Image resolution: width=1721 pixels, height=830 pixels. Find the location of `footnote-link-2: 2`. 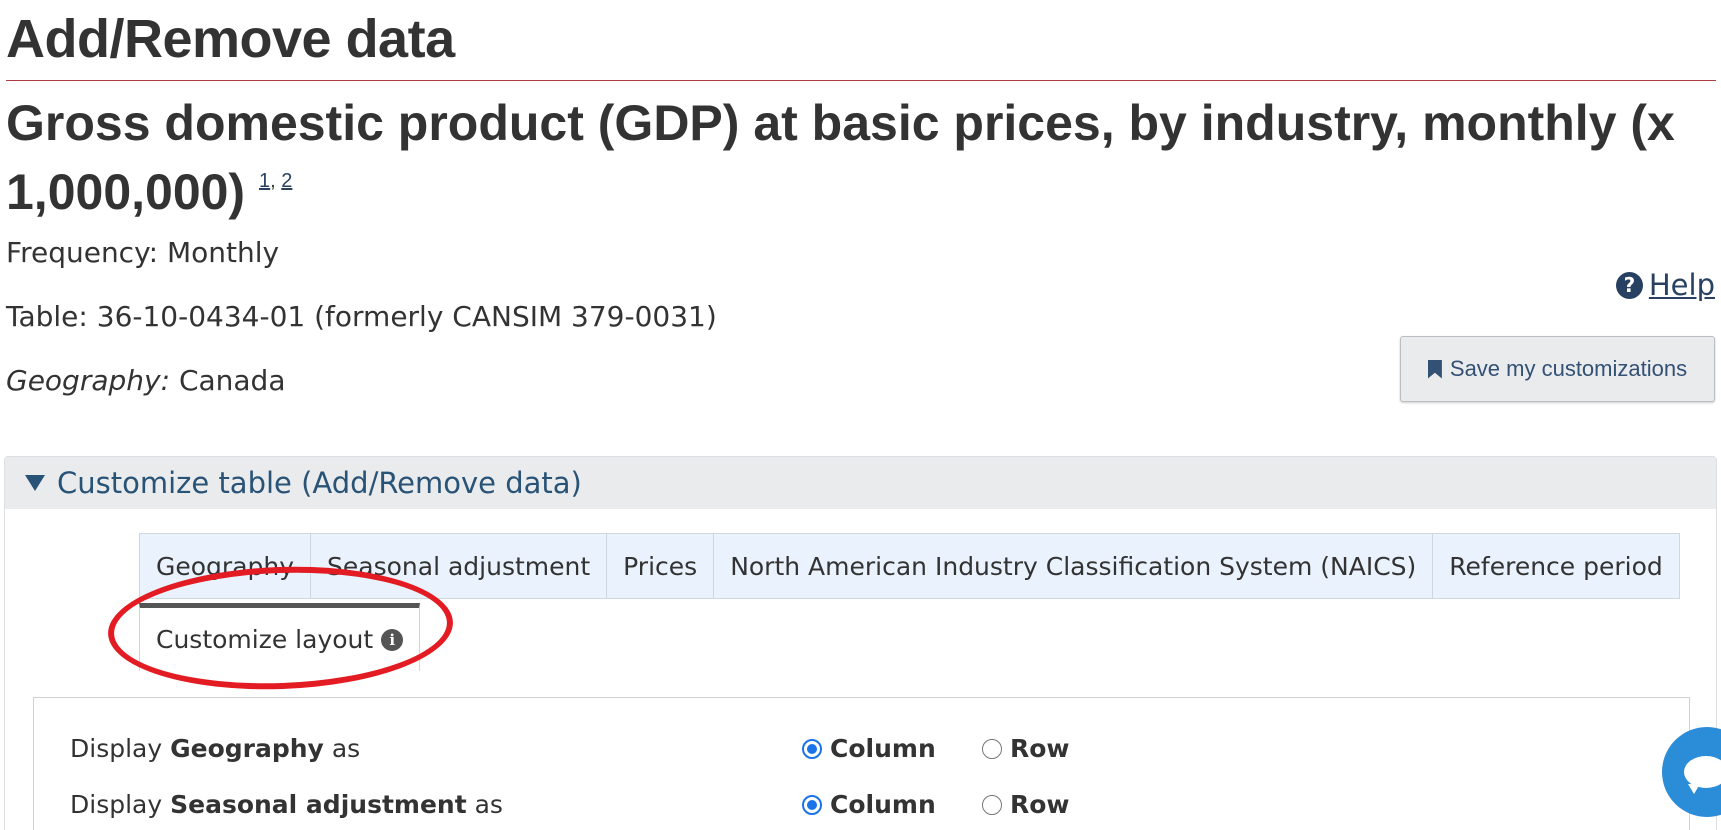

footnote-link-2: 2 is located at coordinates (287, 181).